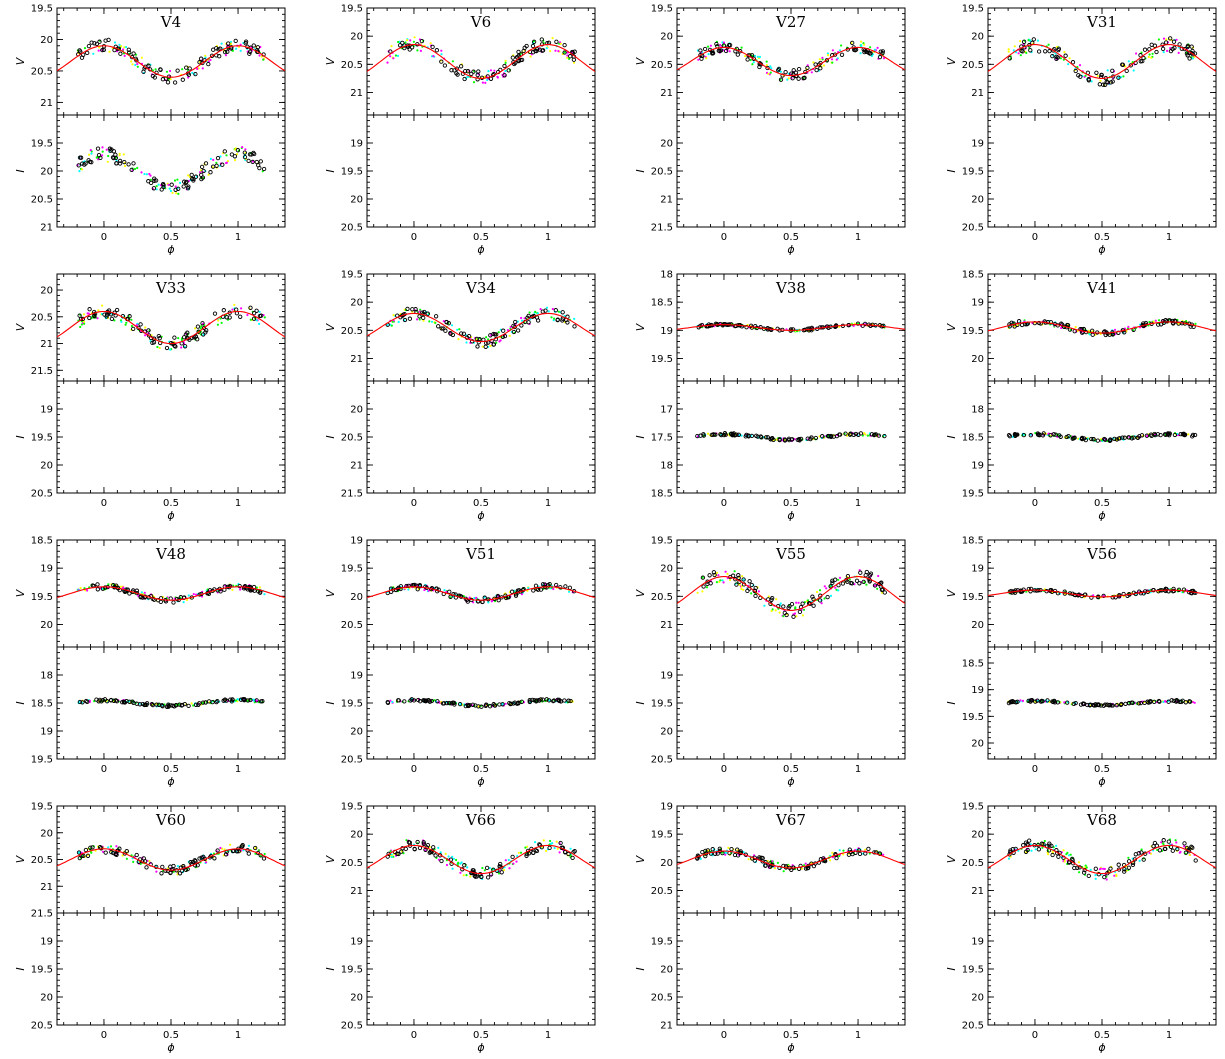  I want to click on panel-title: V51, so click(480, 554).